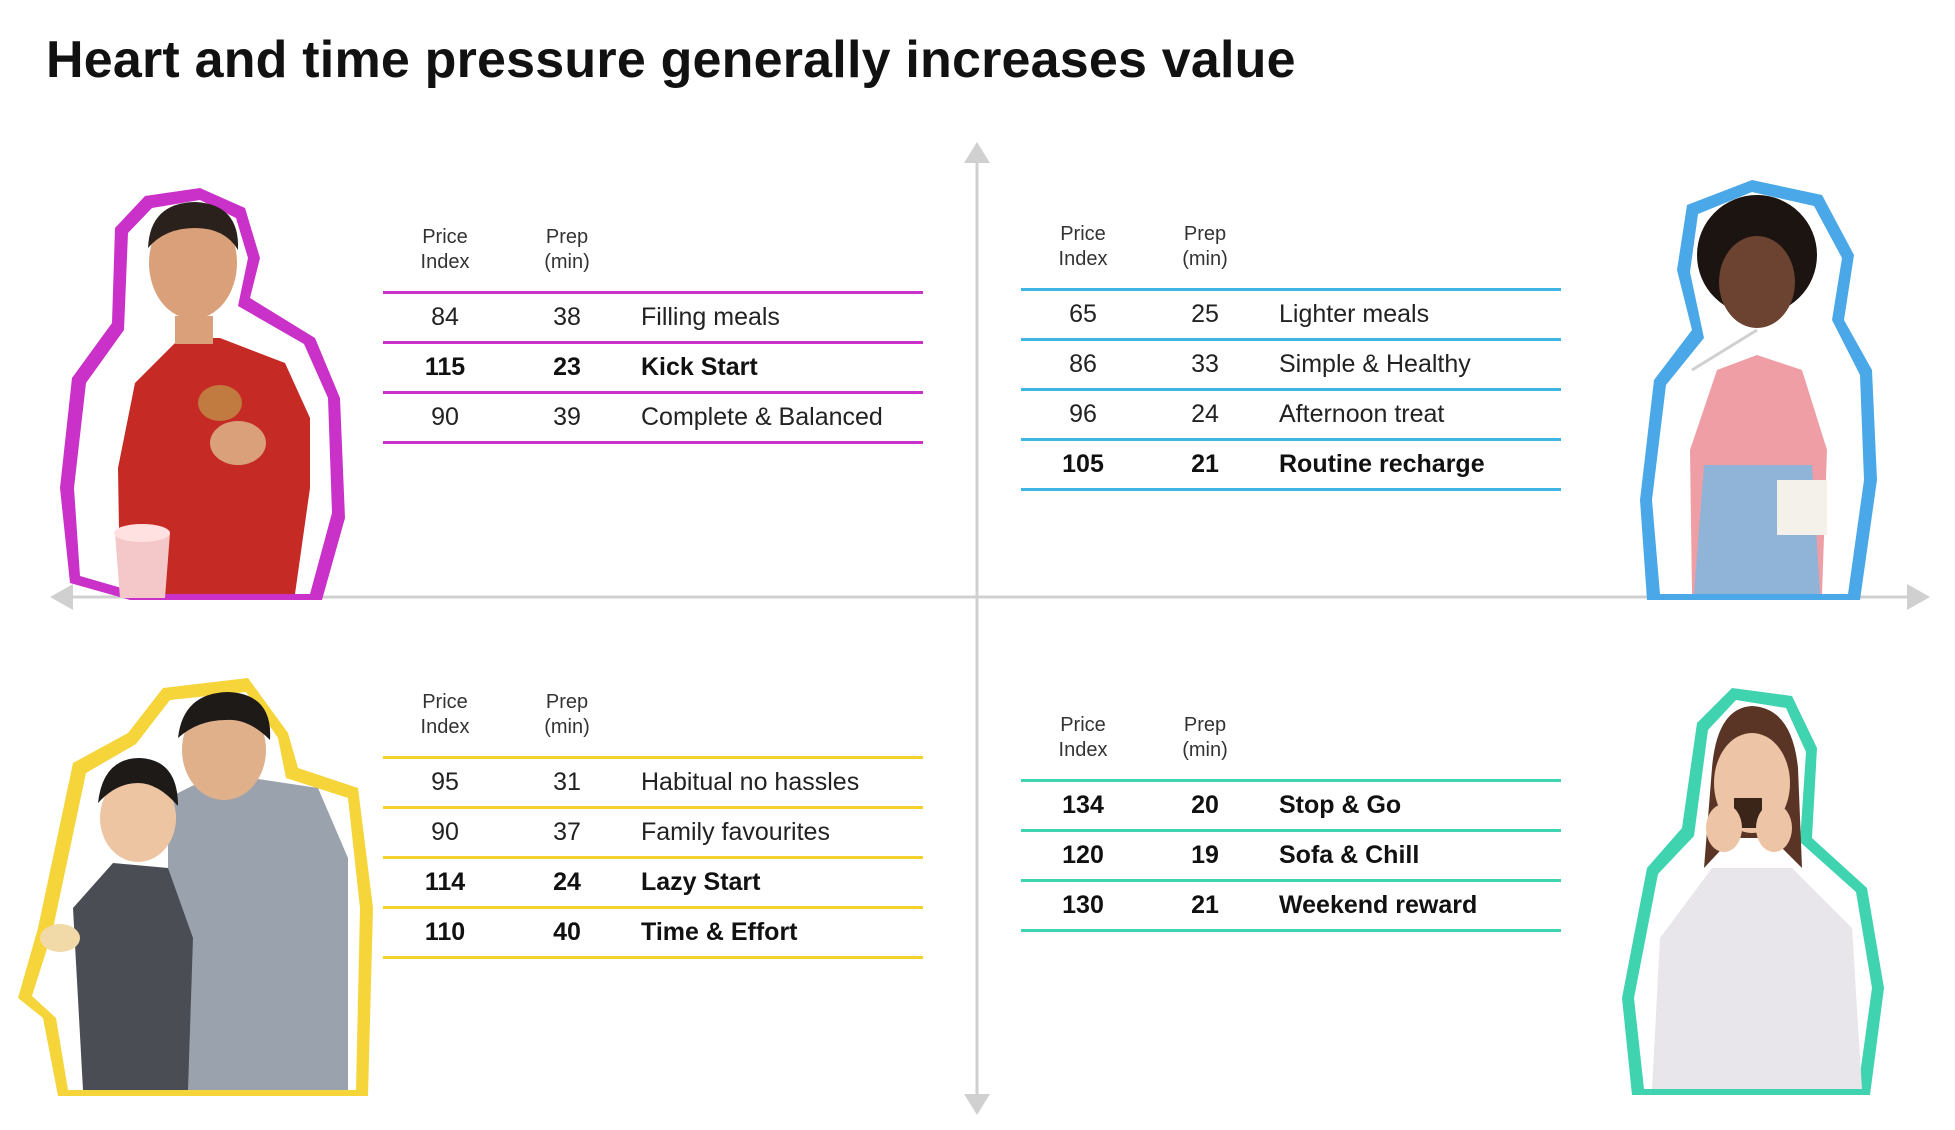 The width and height of the screenshot is (1955, 1130). Describe the element at coordinates (1205, 855) in the screenshot. I see `prep-time-cell: 19` at that location.